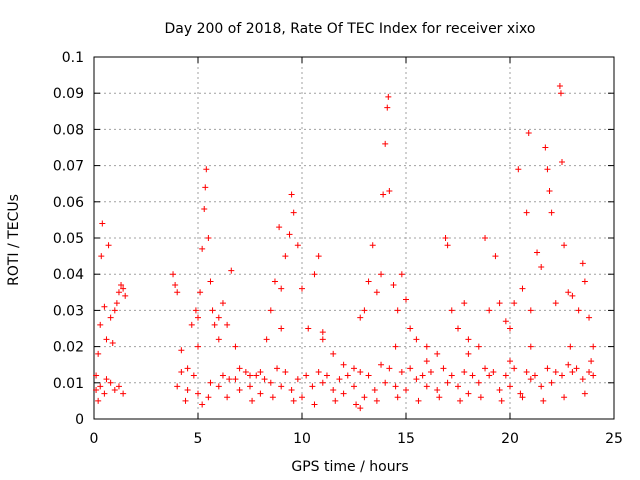 The height and width of the screenshot is (480, 640). What do you see at coordinates (68, 203) in the screenshot?
I see `y-tick-label: 0.06` at bounding box center [68, 203].